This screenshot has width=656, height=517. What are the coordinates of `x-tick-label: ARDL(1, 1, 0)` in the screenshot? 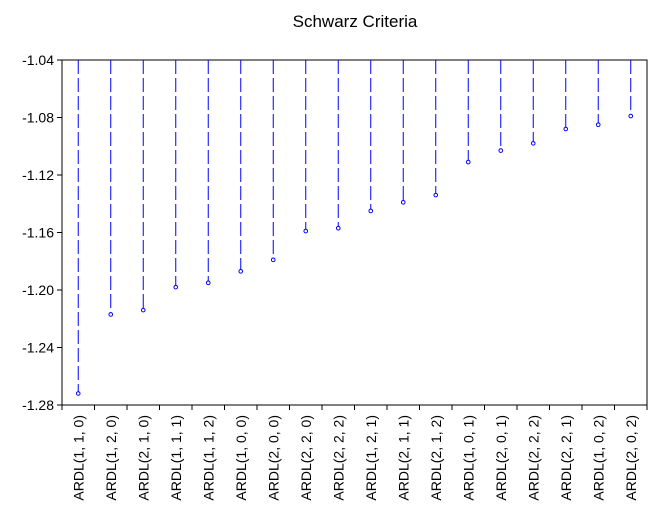 It's located at (78, 458).